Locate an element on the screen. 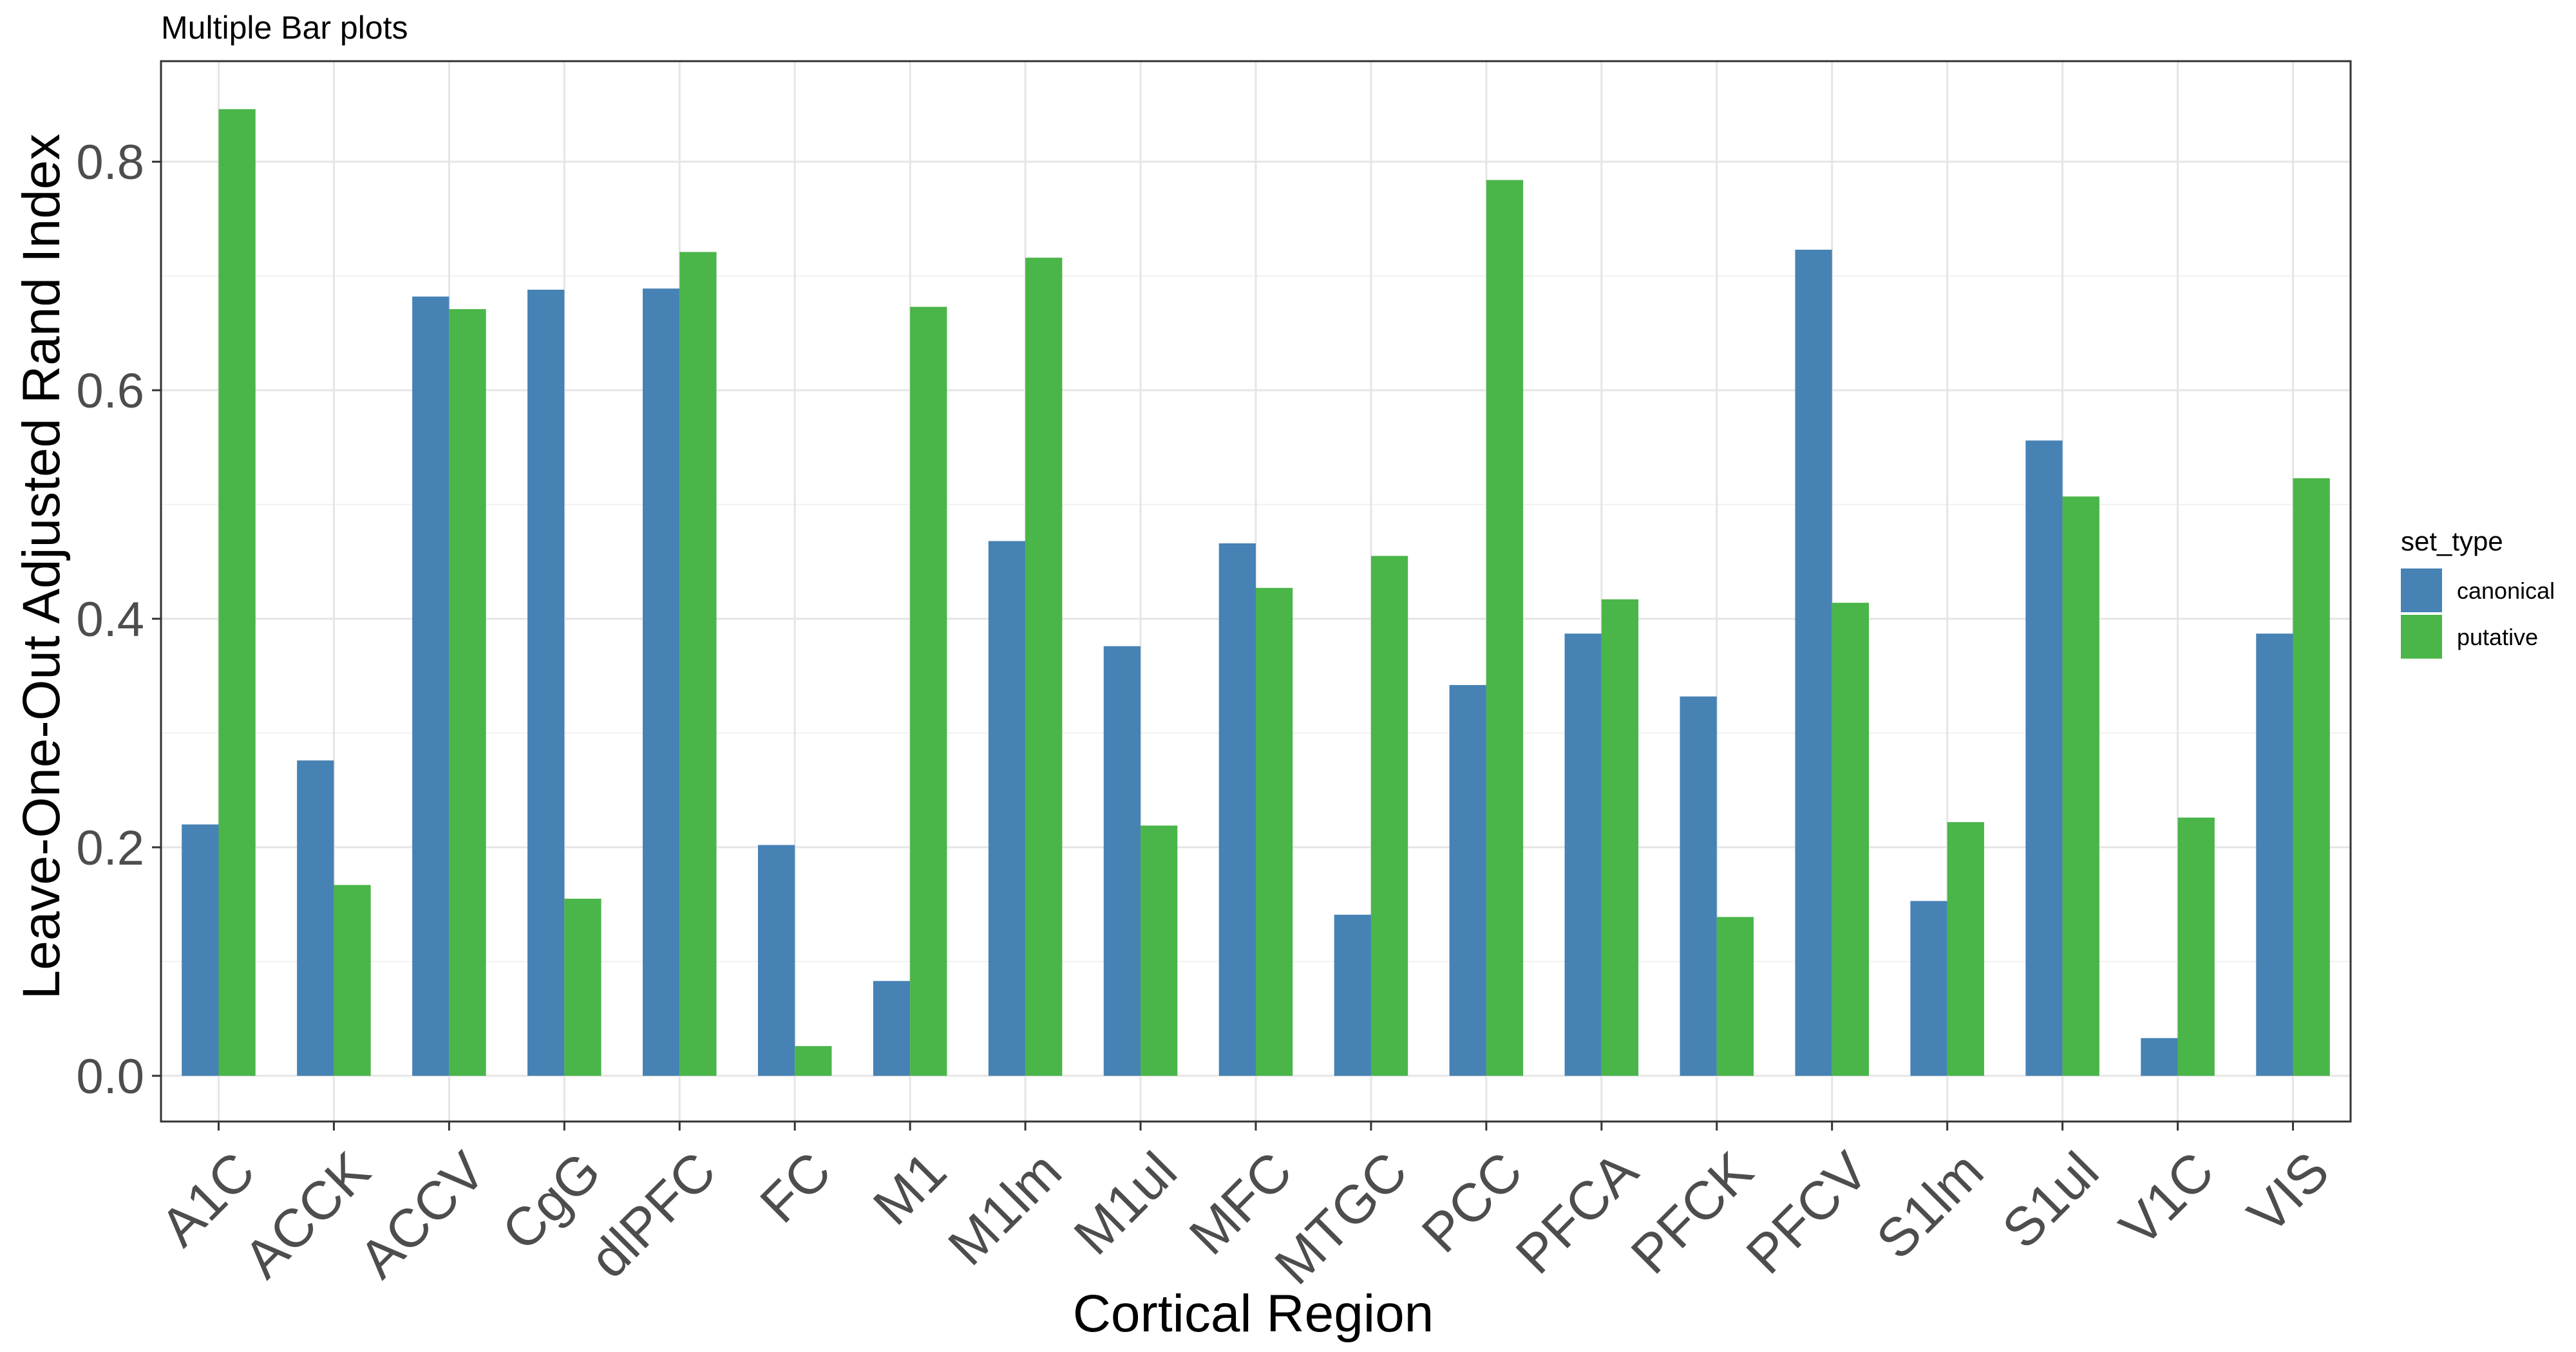 This screenshot has height=1352, width=2576. bar-putative-PFCV is located at coordinates (1851, 839).